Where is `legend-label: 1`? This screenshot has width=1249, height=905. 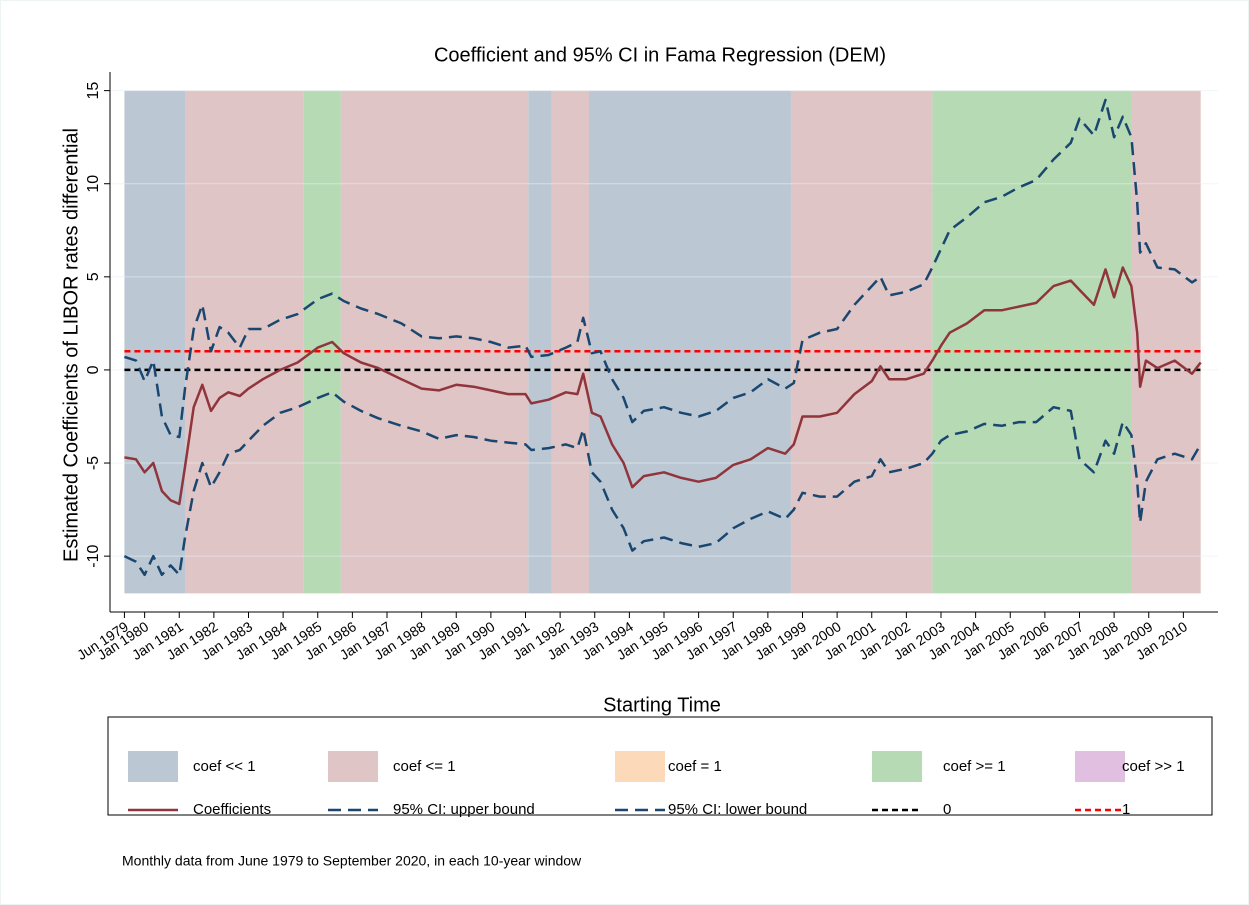
legend-label: 1 is located at coordinates (1126, 809).